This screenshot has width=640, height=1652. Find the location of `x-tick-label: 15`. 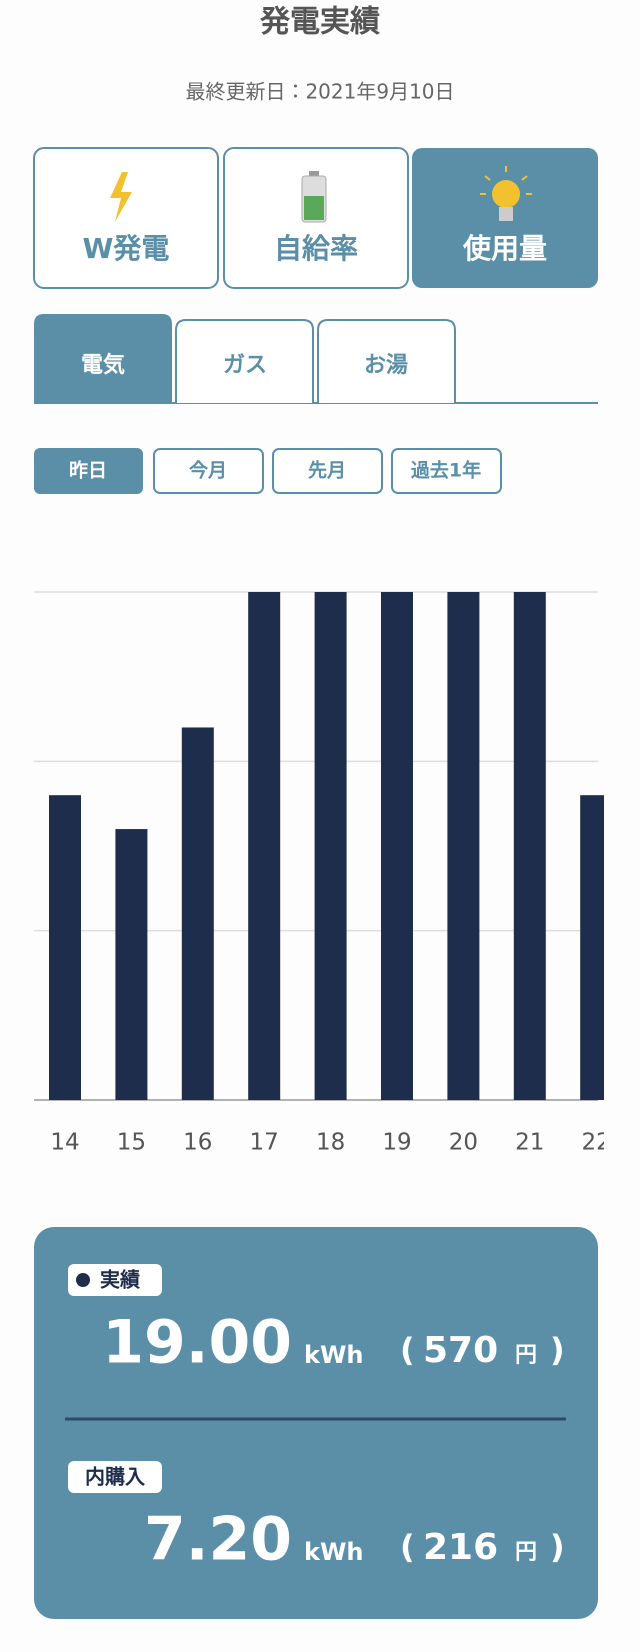

x-tick-label: 15 is located at coordinates (131, 1143).